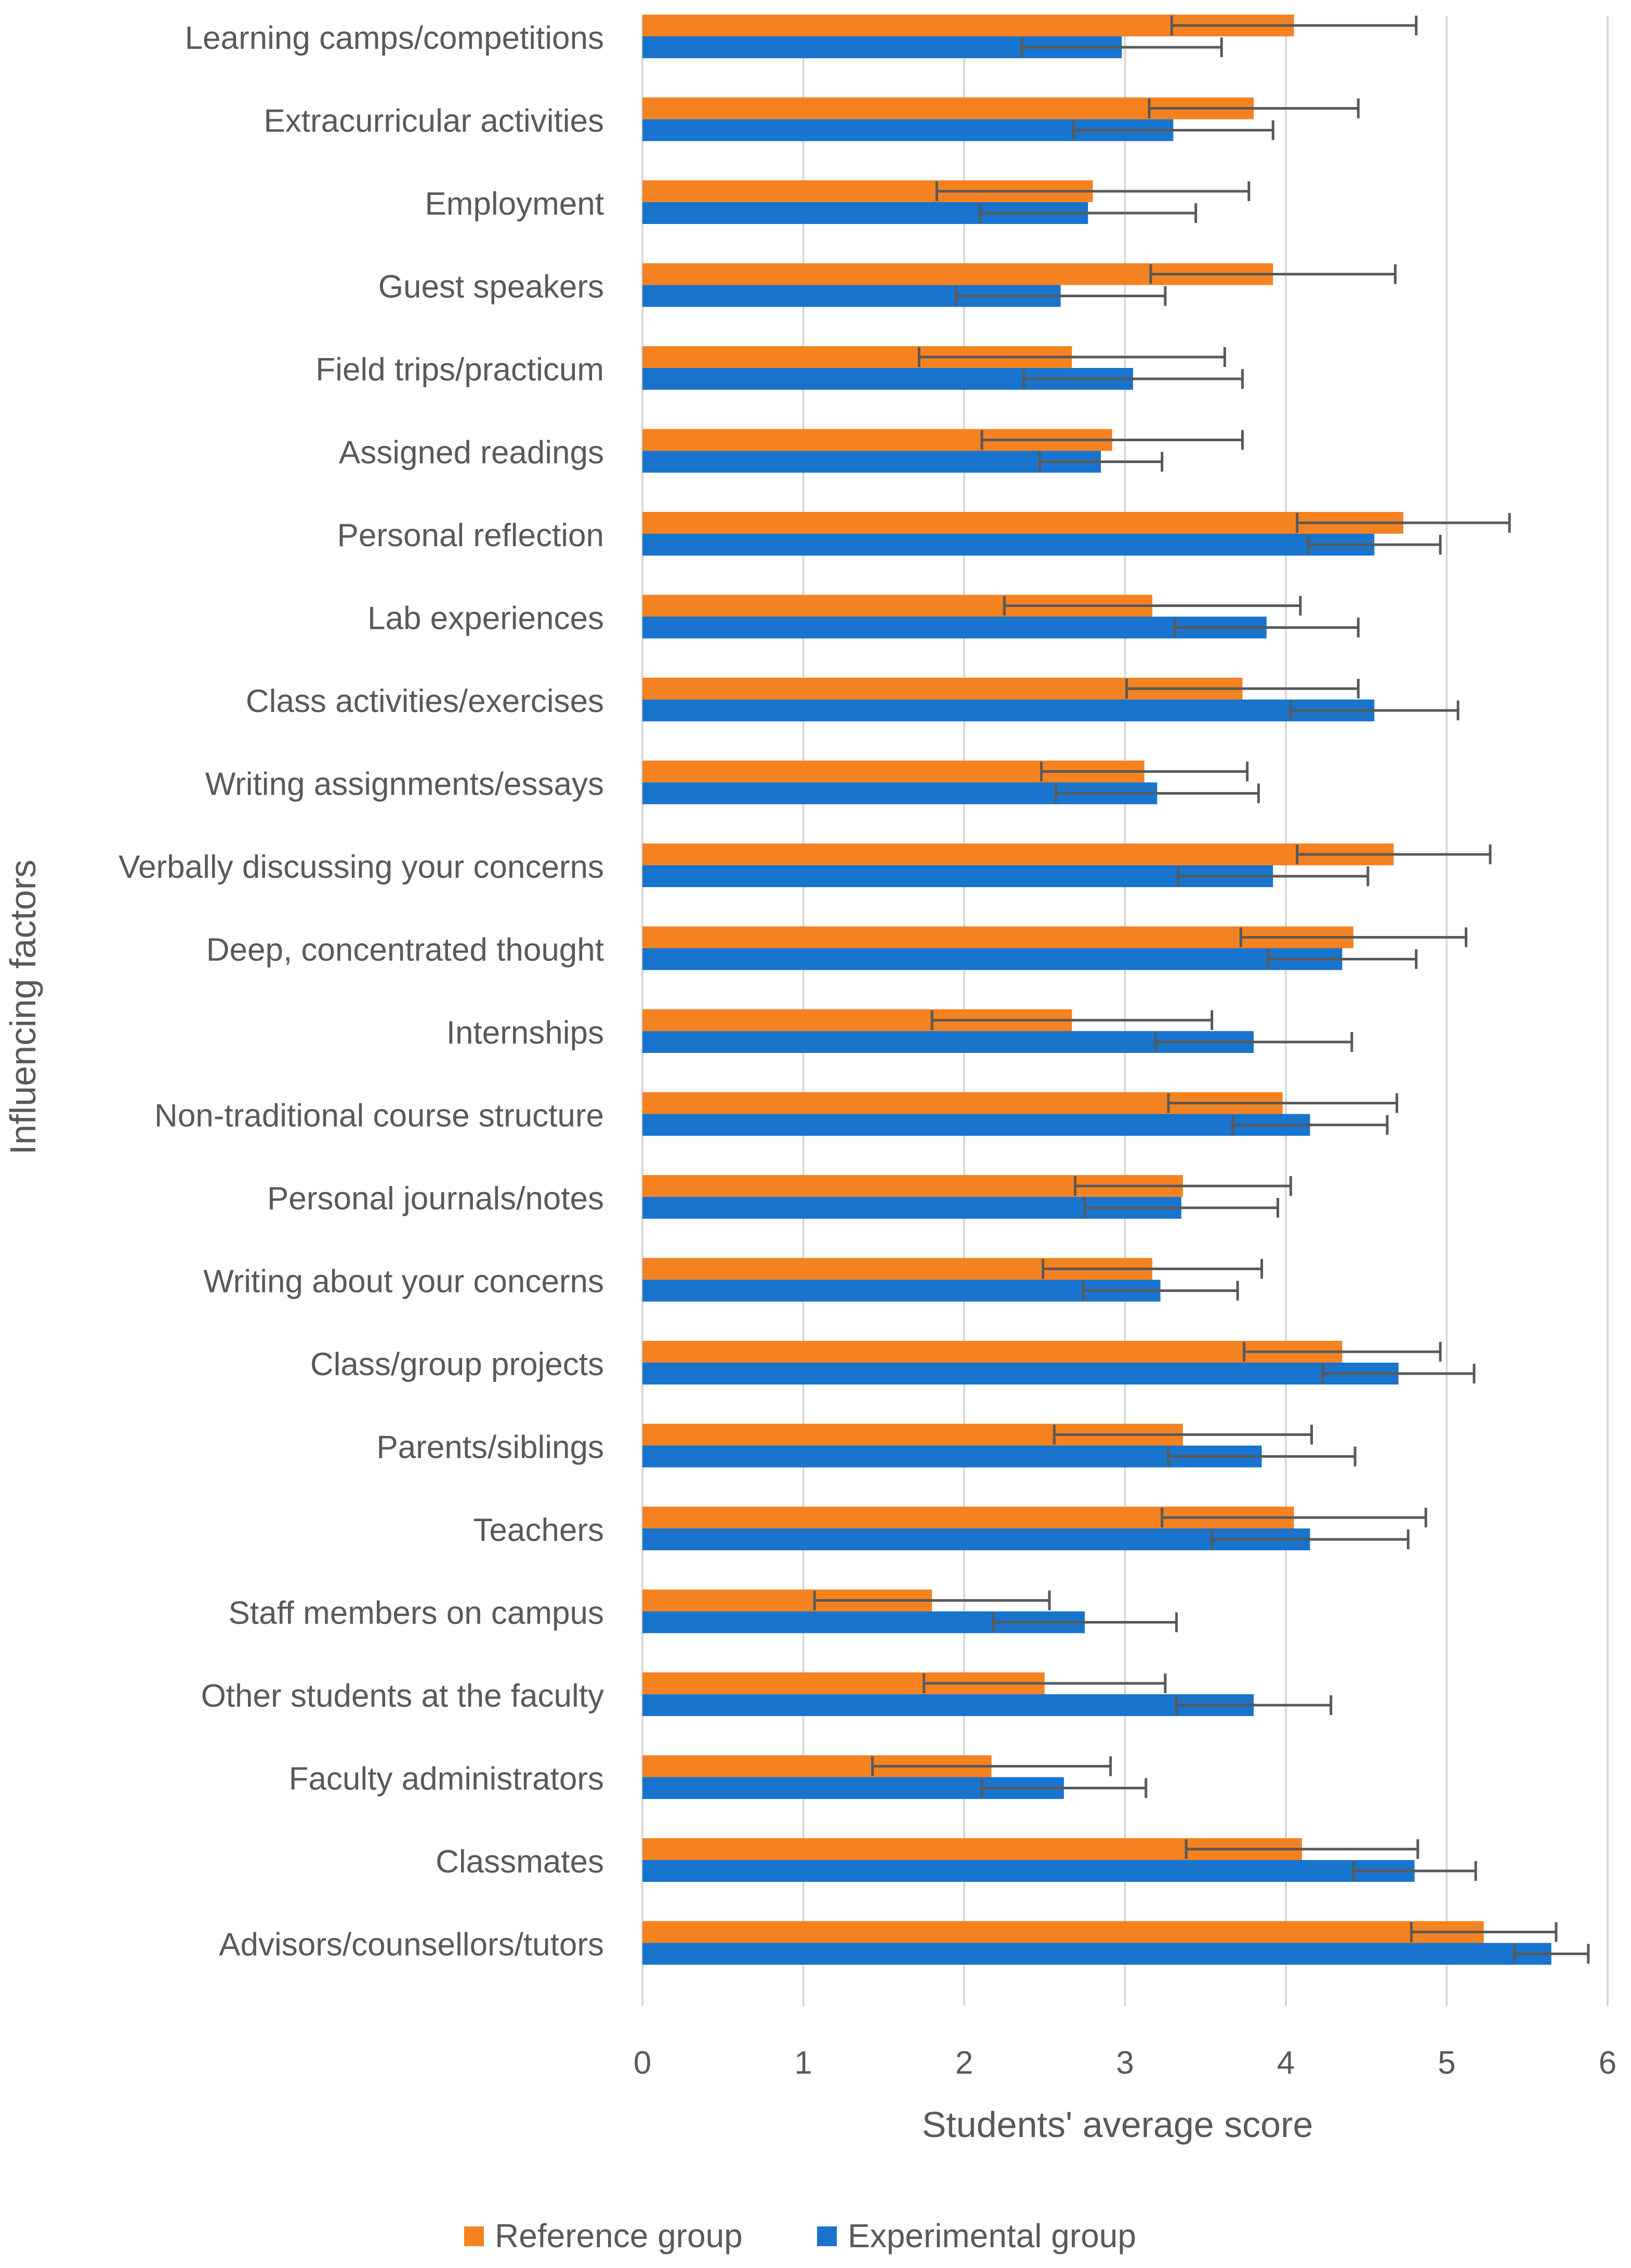 This screenshot has height=2268, width=1631. I want to click on category-label: Personal journals/notes, so click(435, 1199).